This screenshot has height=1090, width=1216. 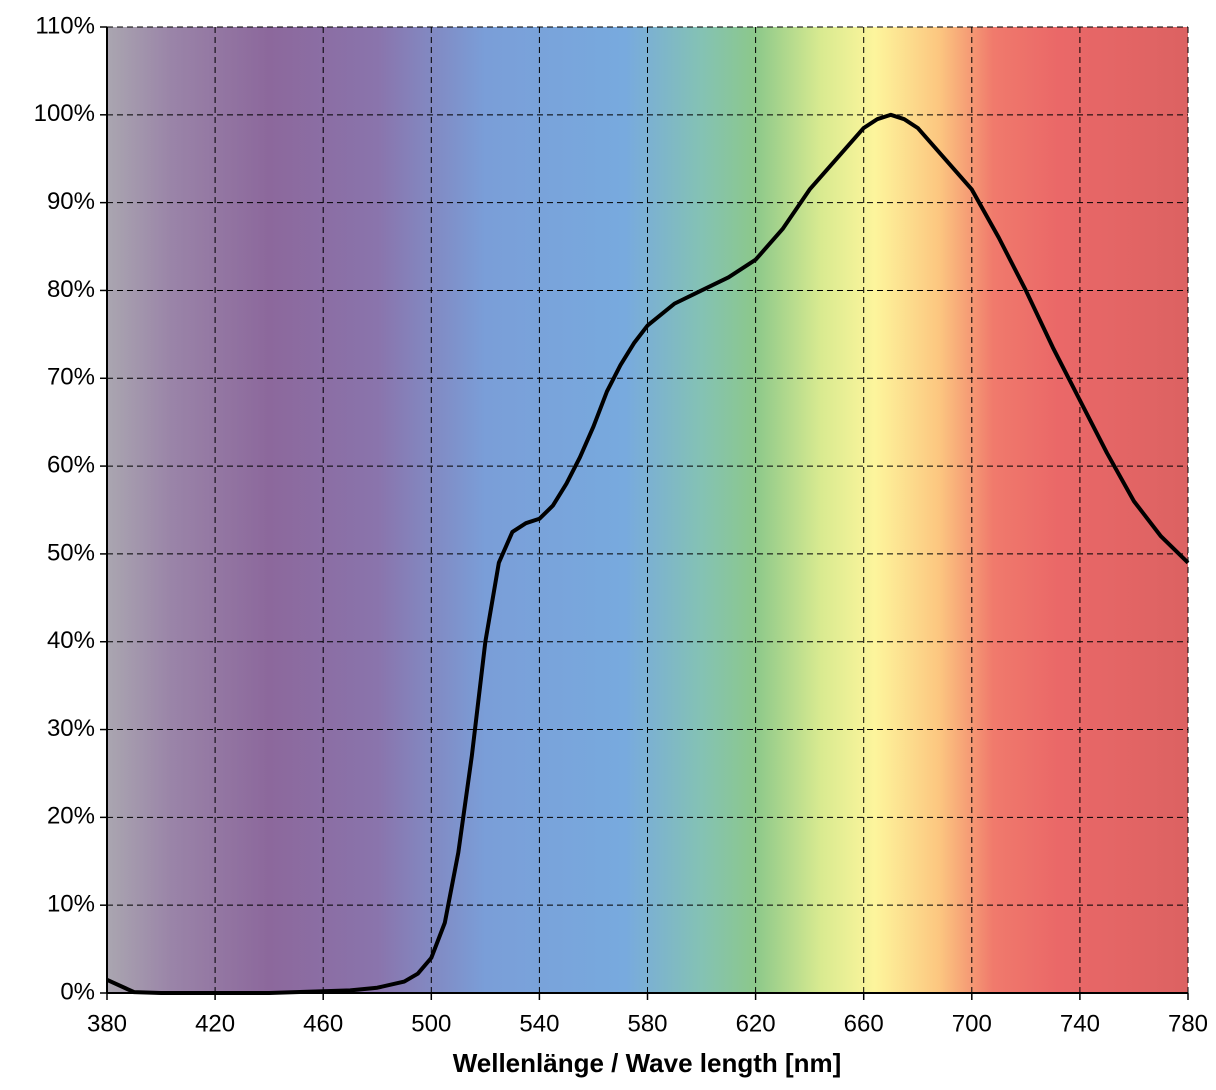 I want to click on y-tick-label: 40%, so click(x=71, y=640).